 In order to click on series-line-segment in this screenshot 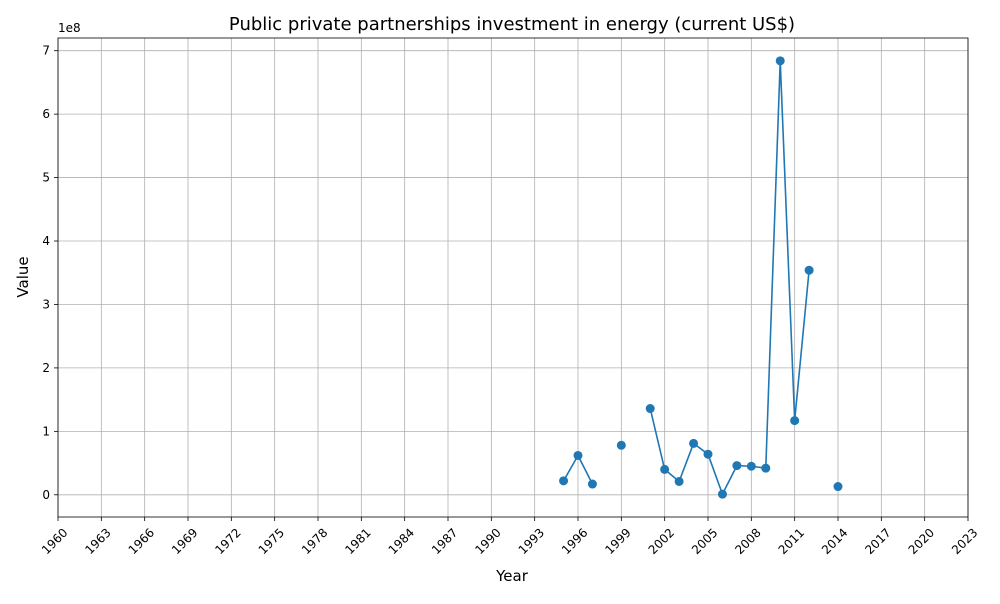, I will do `click(729, 277)`.